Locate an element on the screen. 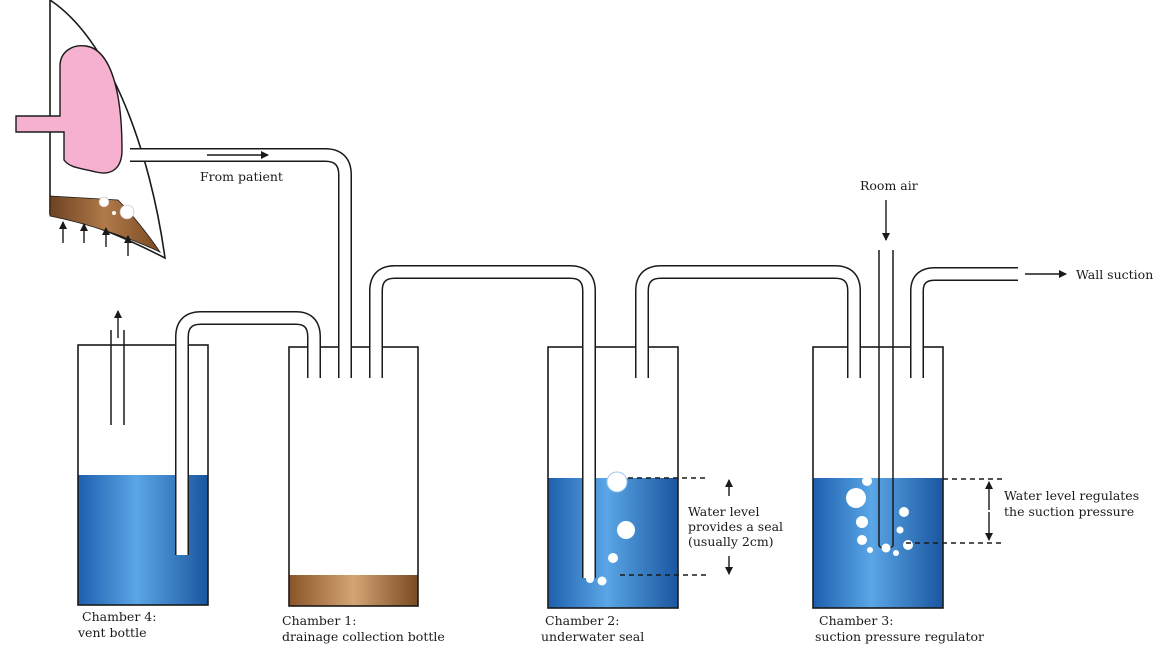  seal-note-line-2: provides a seal is located at coordinates (735, 526).